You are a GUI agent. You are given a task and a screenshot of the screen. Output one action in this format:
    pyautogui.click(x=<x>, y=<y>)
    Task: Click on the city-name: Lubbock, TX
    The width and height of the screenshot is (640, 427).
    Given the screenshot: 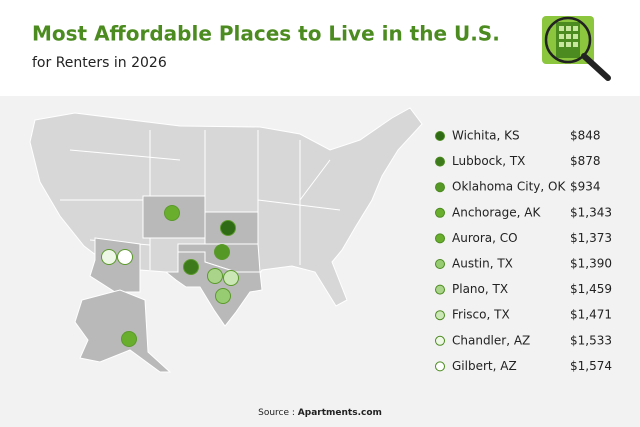 What is the action you would take?
    pyautogui.click(x=488, y=161)
    